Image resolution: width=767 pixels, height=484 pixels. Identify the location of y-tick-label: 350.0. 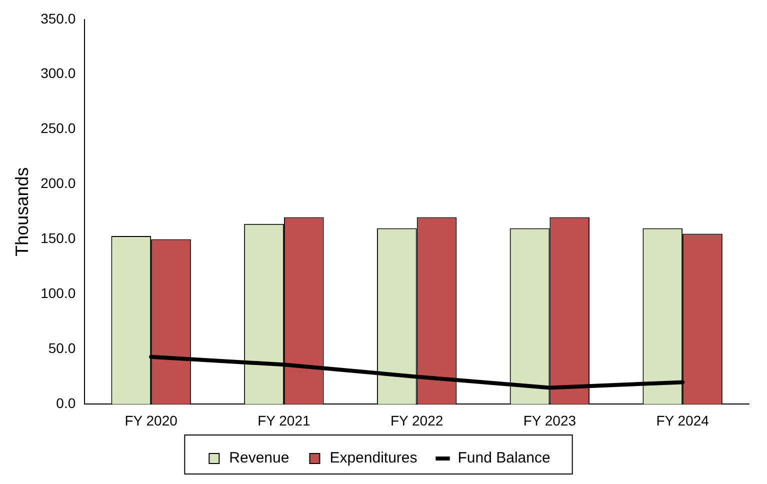
(58, 18).